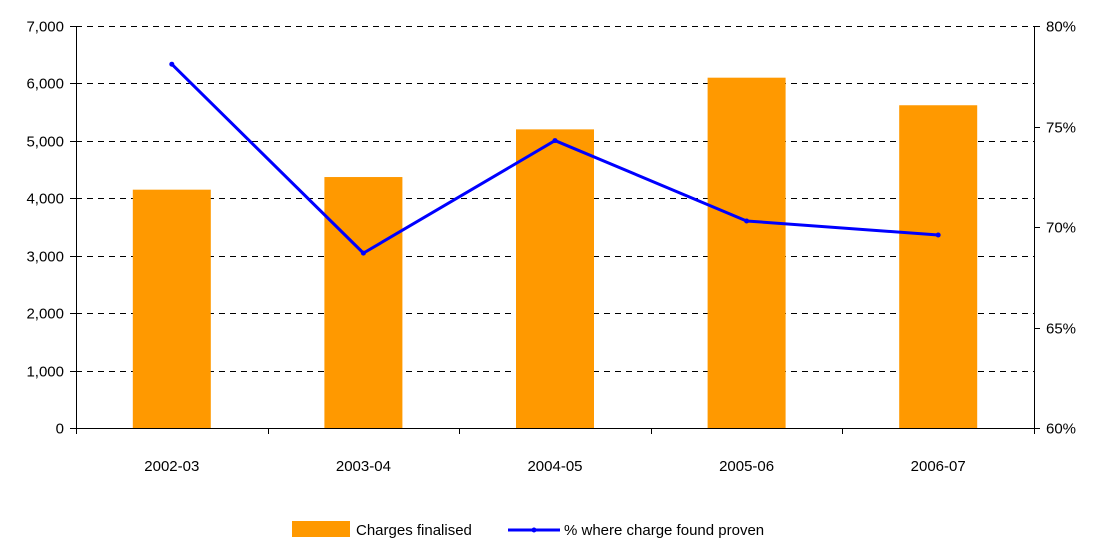 The image size is (1093, 540). Describe the element at coordinates (45, 314) in the screenshot. I see `left-tick-label-2000: 2,000` at that location.